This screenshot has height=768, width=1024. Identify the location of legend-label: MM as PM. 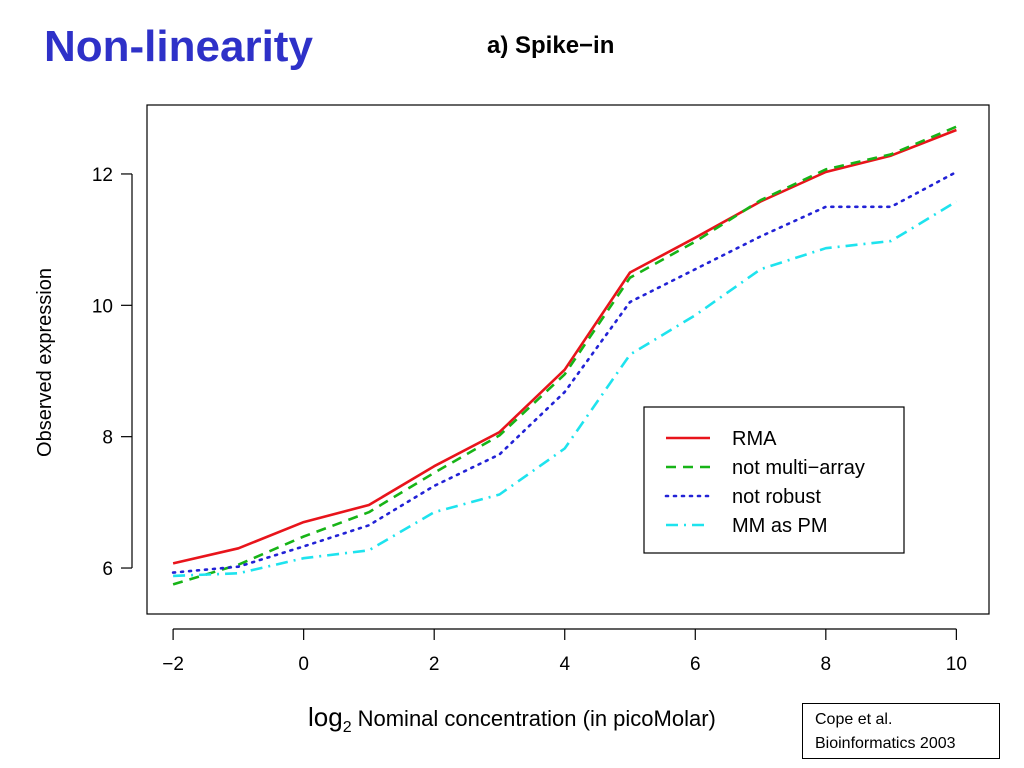
(780, 526).